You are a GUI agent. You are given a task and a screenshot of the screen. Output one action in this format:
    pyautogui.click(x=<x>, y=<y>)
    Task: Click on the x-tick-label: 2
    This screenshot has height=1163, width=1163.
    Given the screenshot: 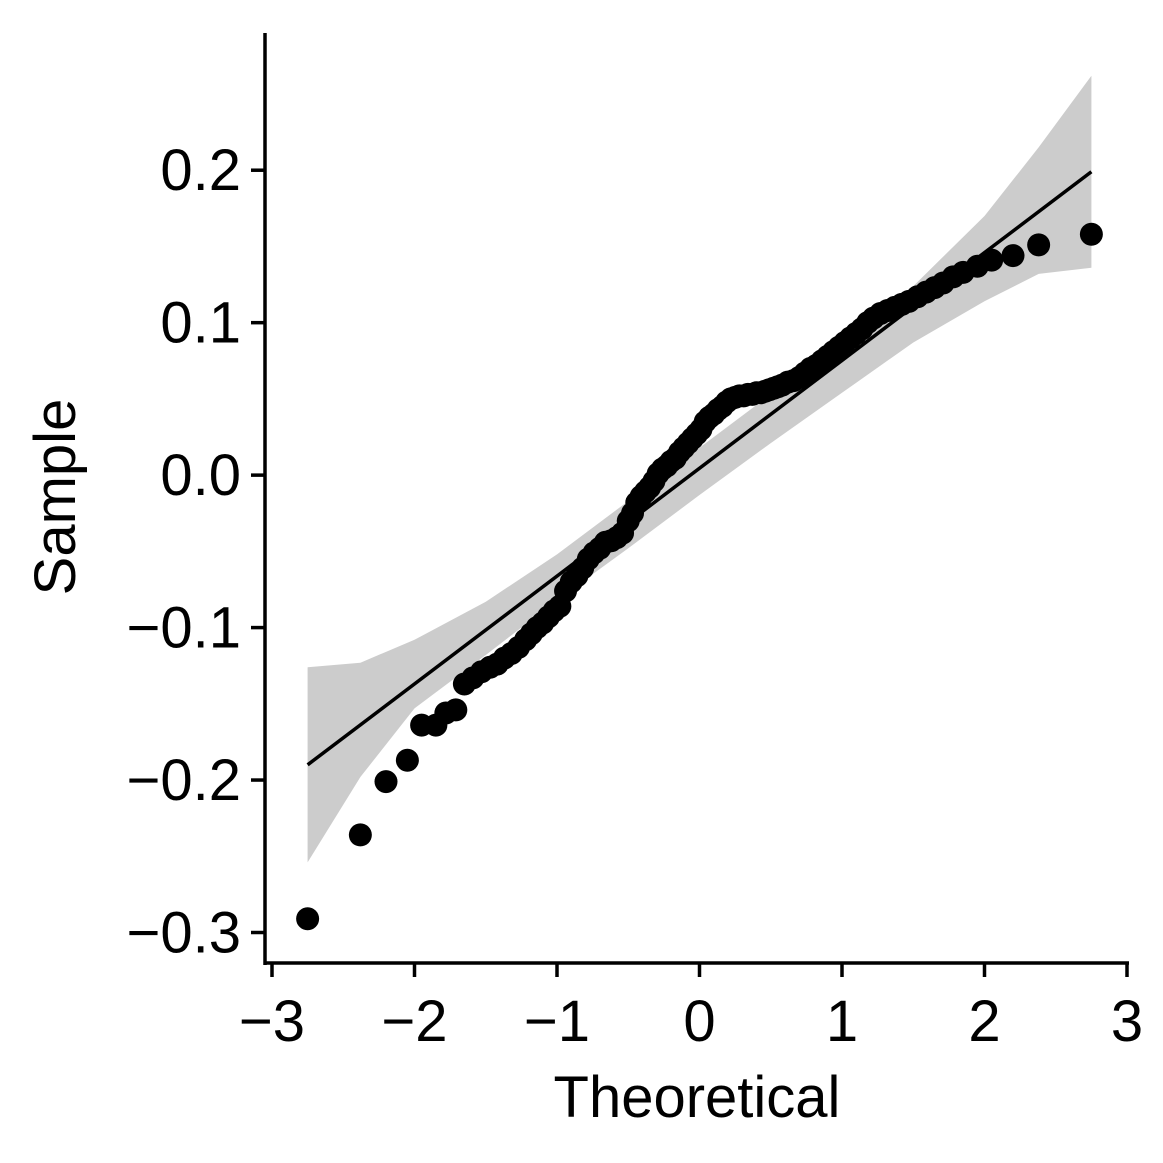 What is the action you would take?
    pyautogui.click(x=984, y=1021)
    